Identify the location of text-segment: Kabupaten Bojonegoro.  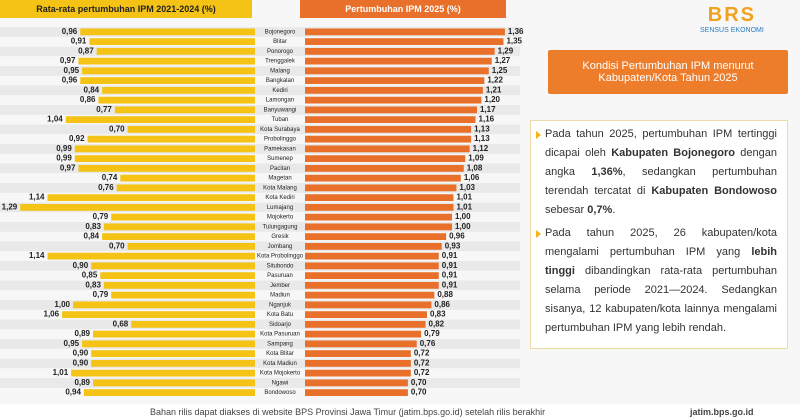
(673, 153).